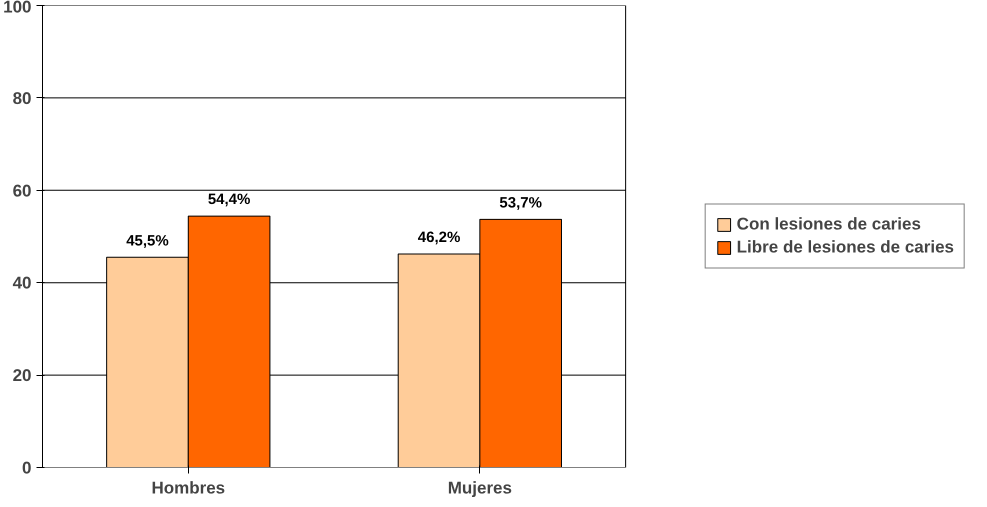  Describe the element at coordinates (520, 203) in the screenshot. I see `data-label: 53,7%` at that location.